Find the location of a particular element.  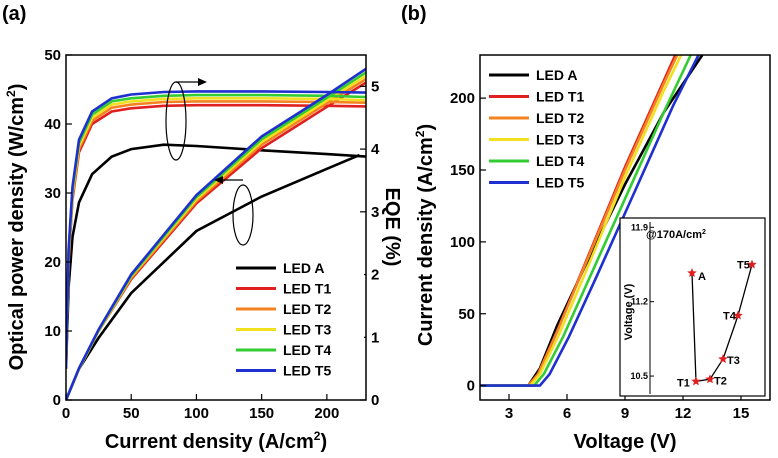

inset-point-label: T5 is located at coordinates (743, 266).